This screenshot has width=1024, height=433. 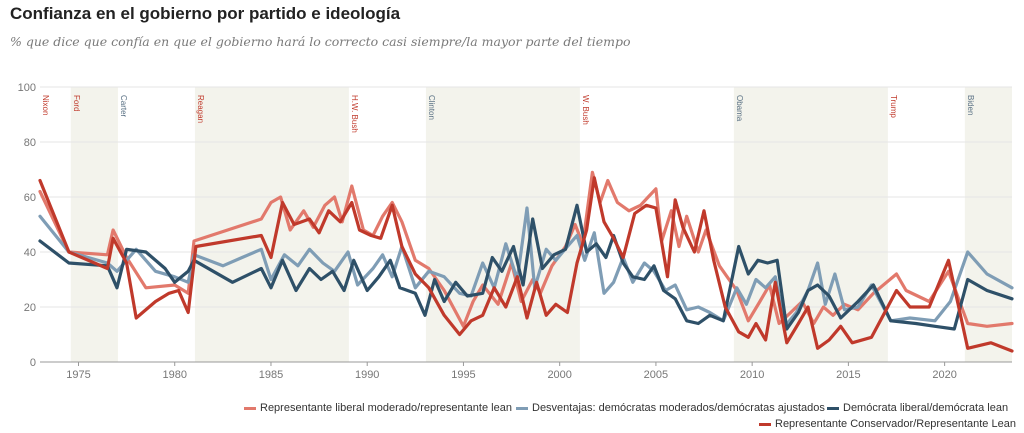 What do you see at coordinates (752, 375) in the screenshot?
I see `x-tick-label: 2010` at bounding box center [752, 375].